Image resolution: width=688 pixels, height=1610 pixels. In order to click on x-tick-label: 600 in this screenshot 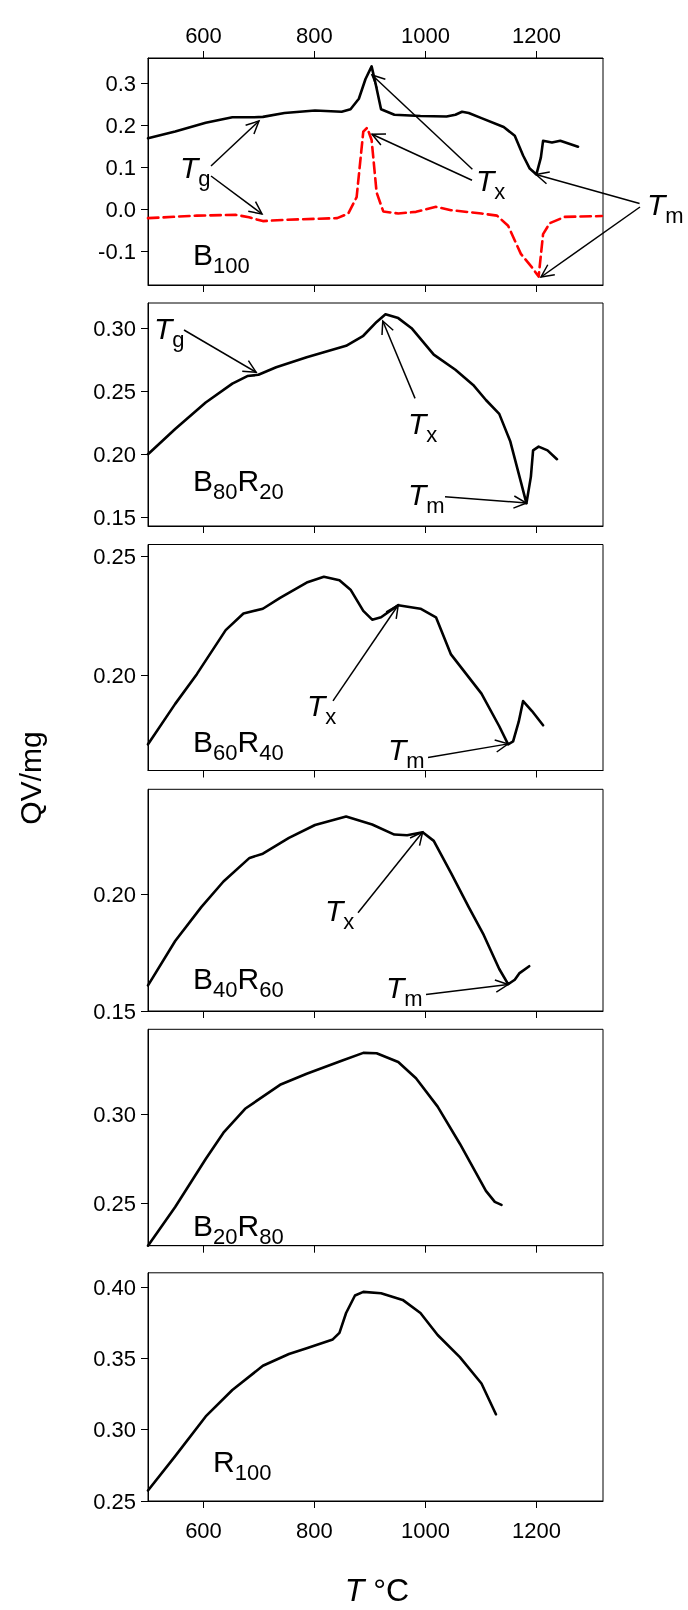, I will do `click(203, 1530)`.